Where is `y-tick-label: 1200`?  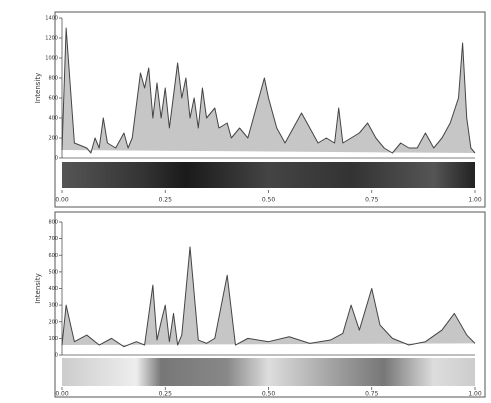 y-tick-label: 1200 is located at coordinates (51, 39).